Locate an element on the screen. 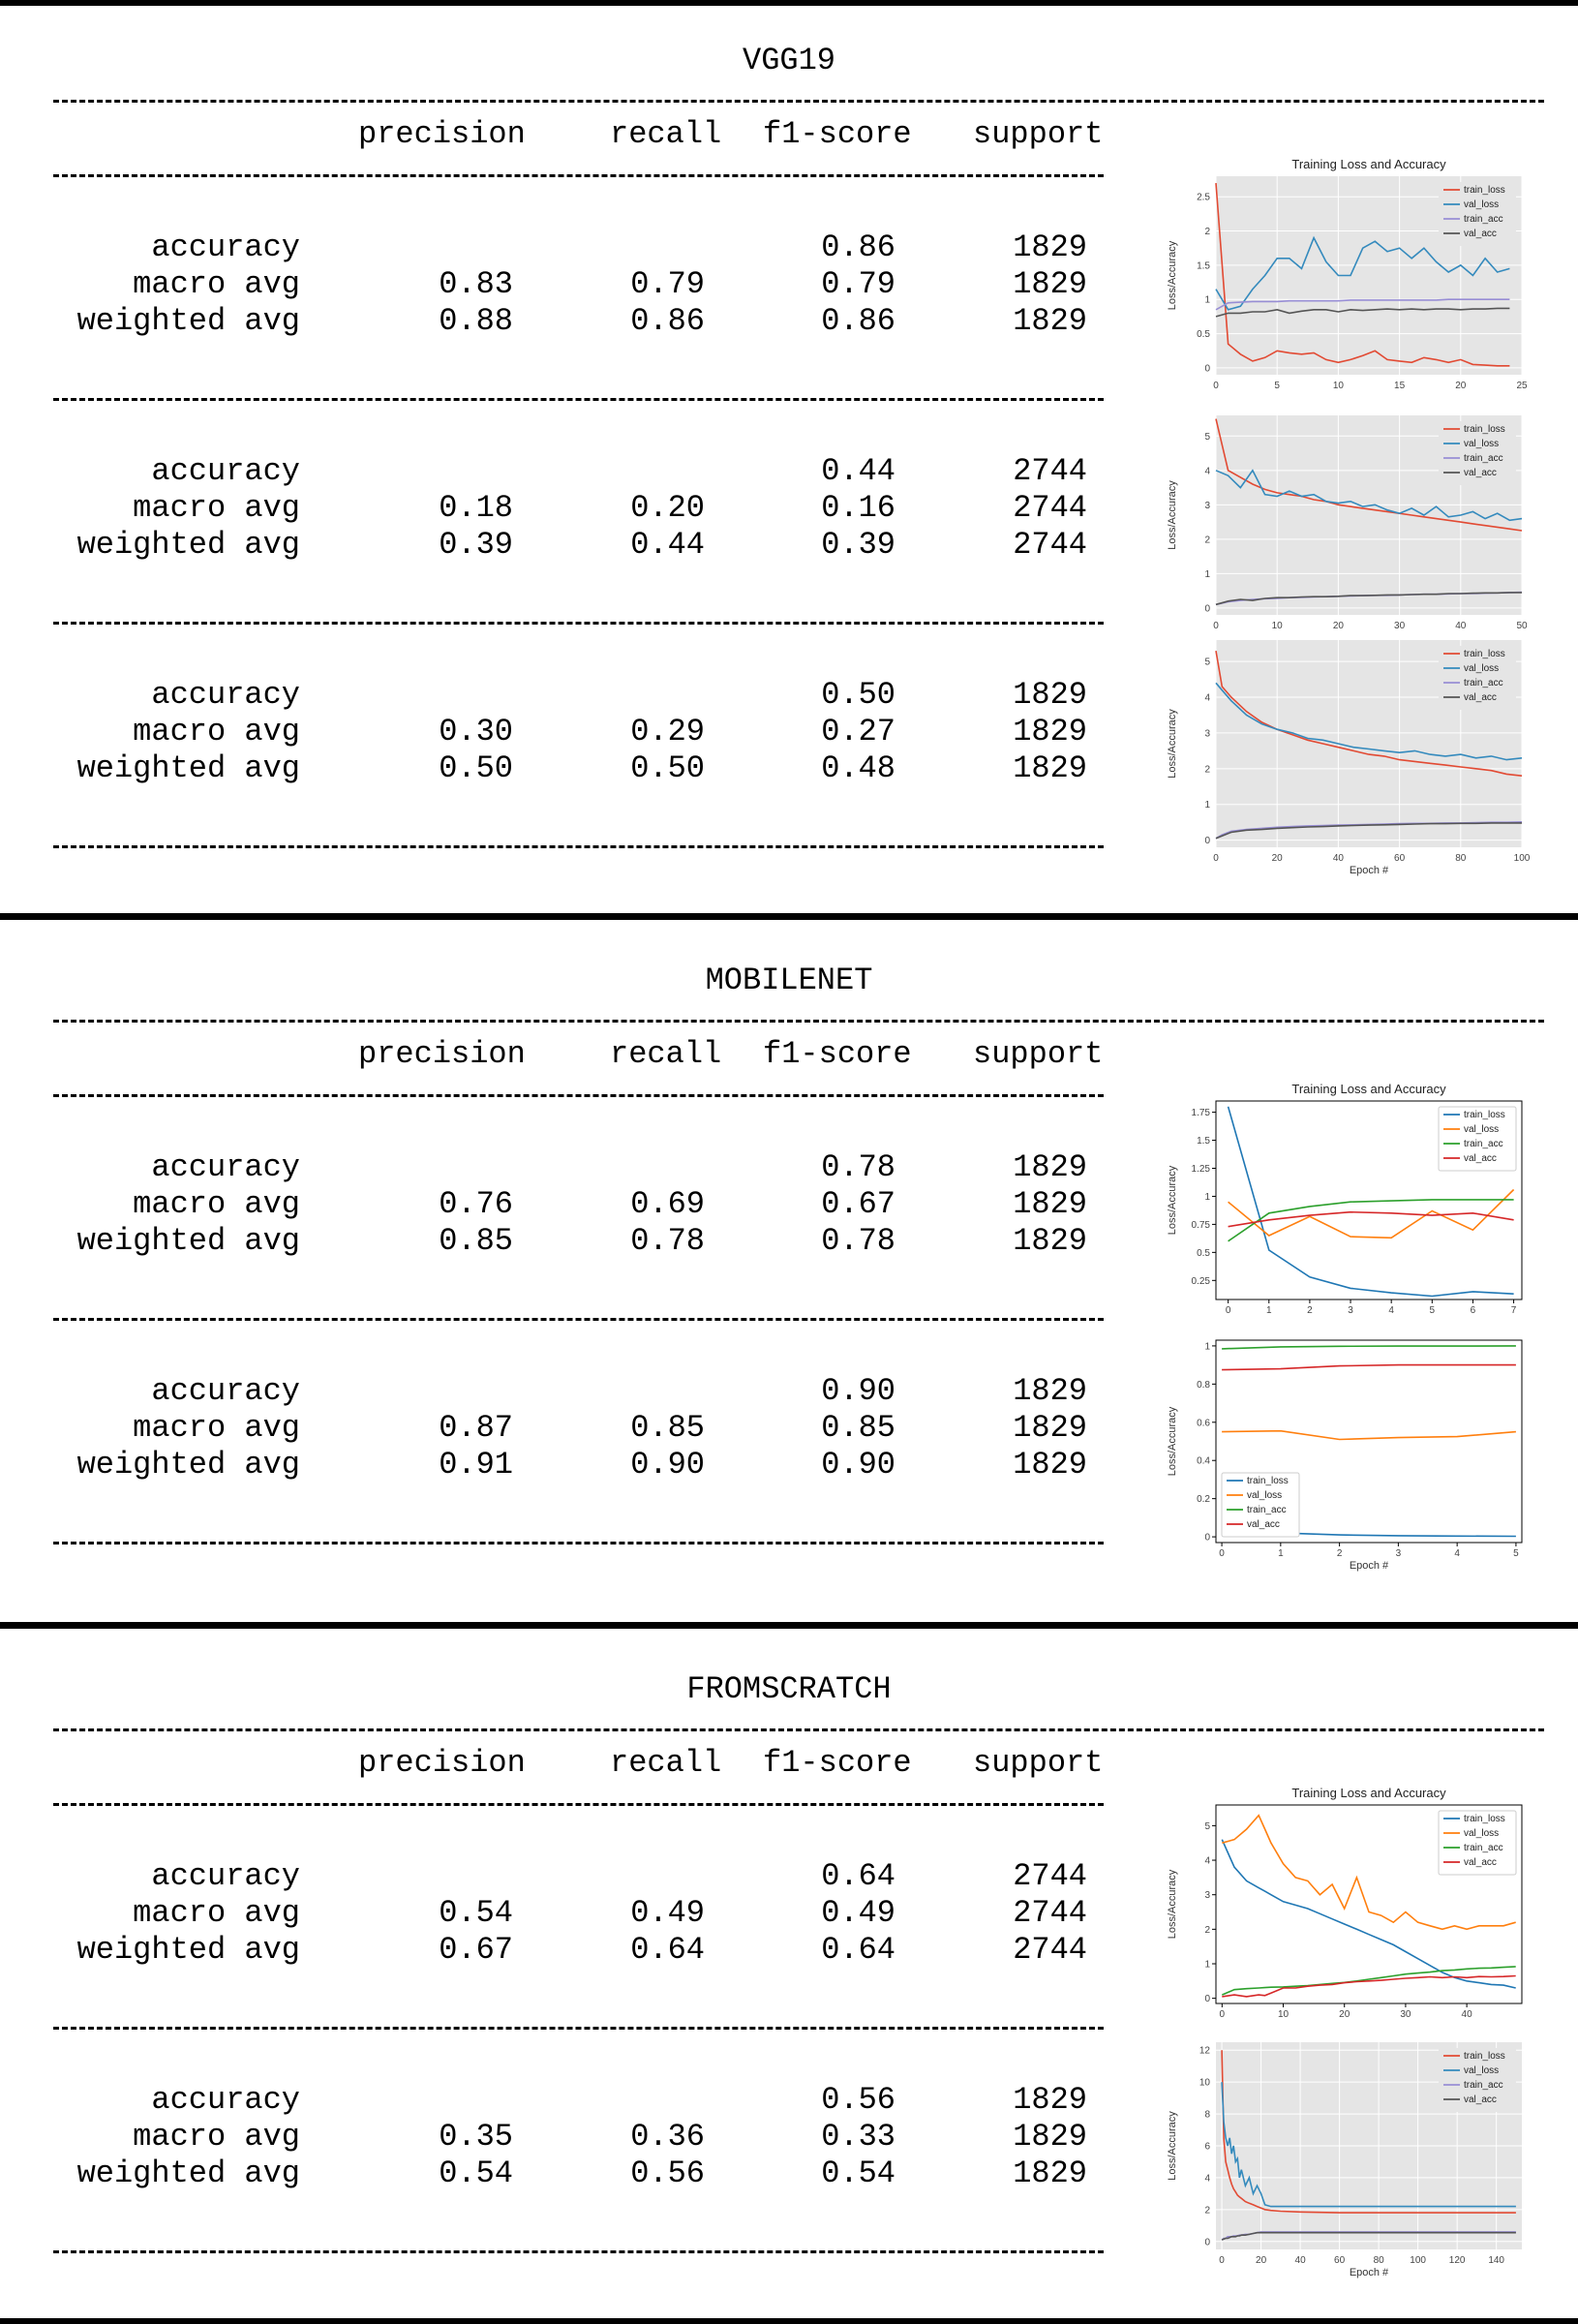 This screenshot has height=2324, width=1578. x-tick-label: 1 is located at coordinates (1269, 1311).